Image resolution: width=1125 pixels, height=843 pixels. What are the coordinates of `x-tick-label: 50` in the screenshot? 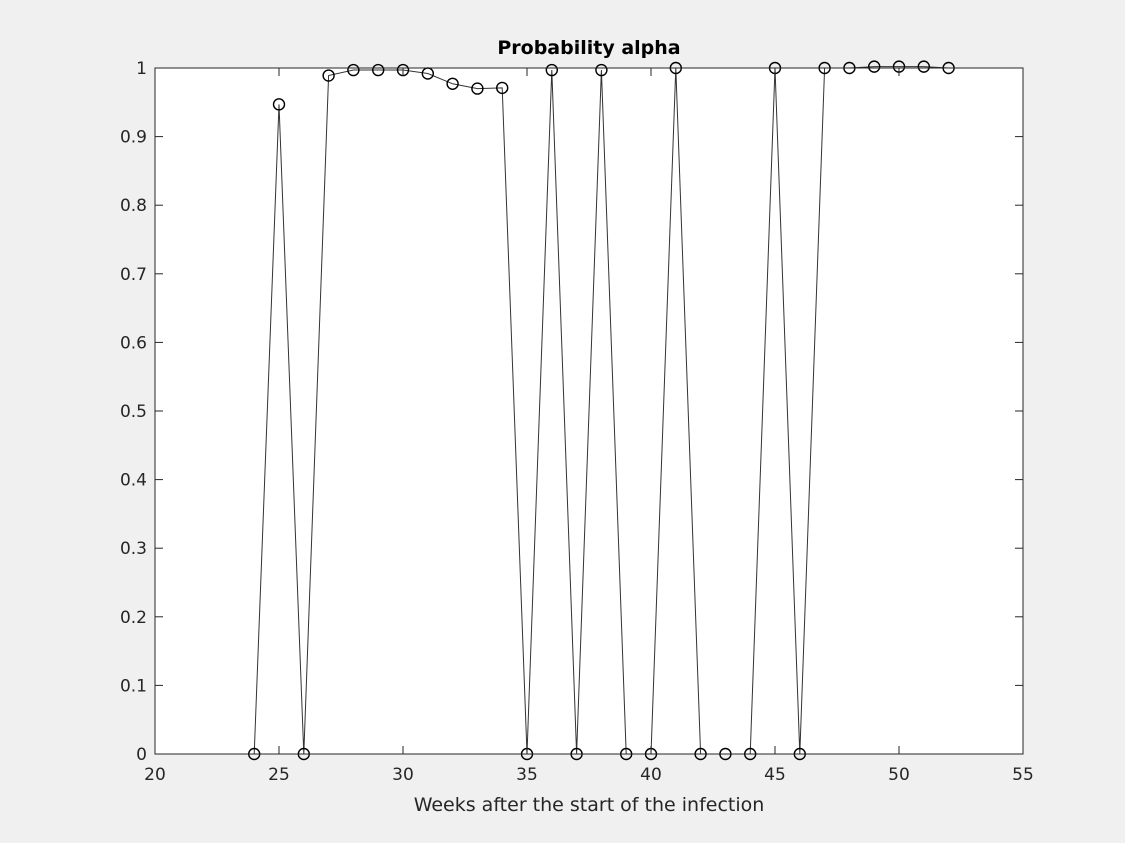 It's located at (899, 775).